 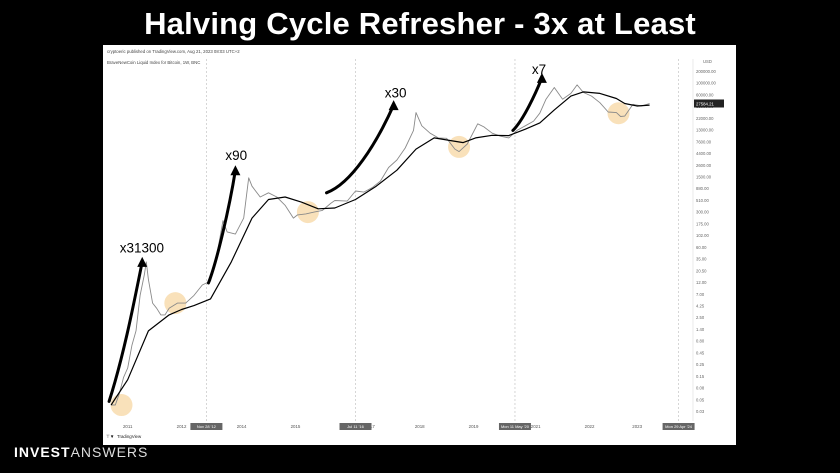 I want to click on y-tick-label: 7.00, so click(x=700, y=294).